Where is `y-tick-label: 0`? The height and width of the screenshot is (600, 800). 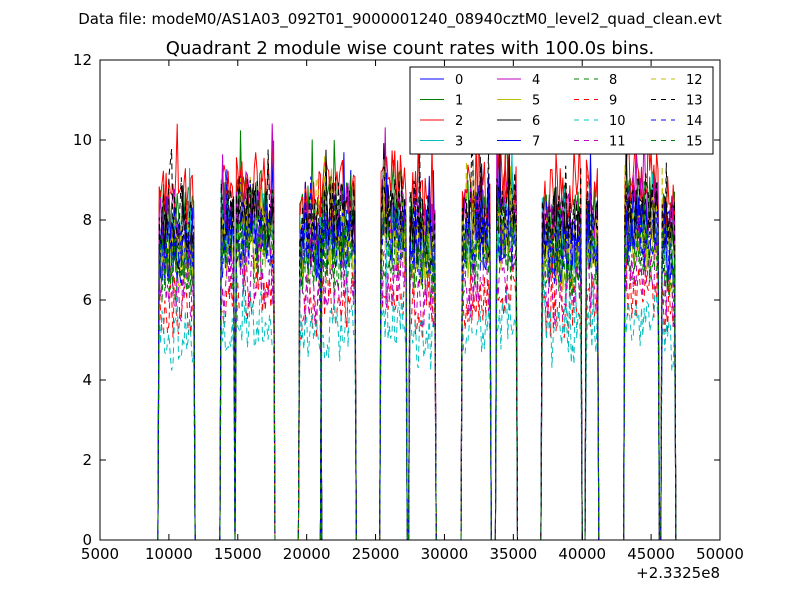 y-tick-label: 0 is located at coordinates (87, 540).